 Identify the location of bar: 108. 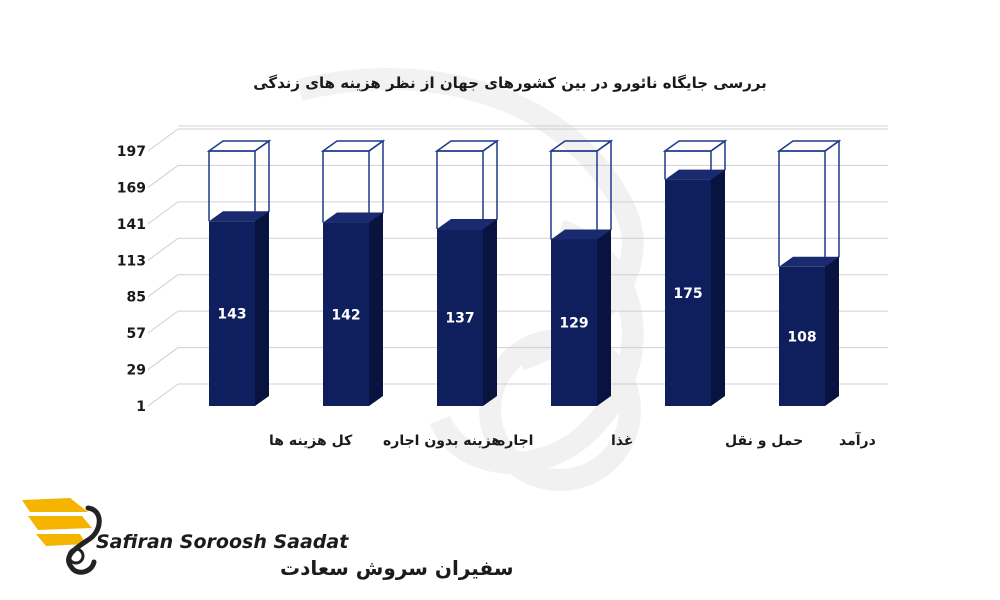
(809, 272).